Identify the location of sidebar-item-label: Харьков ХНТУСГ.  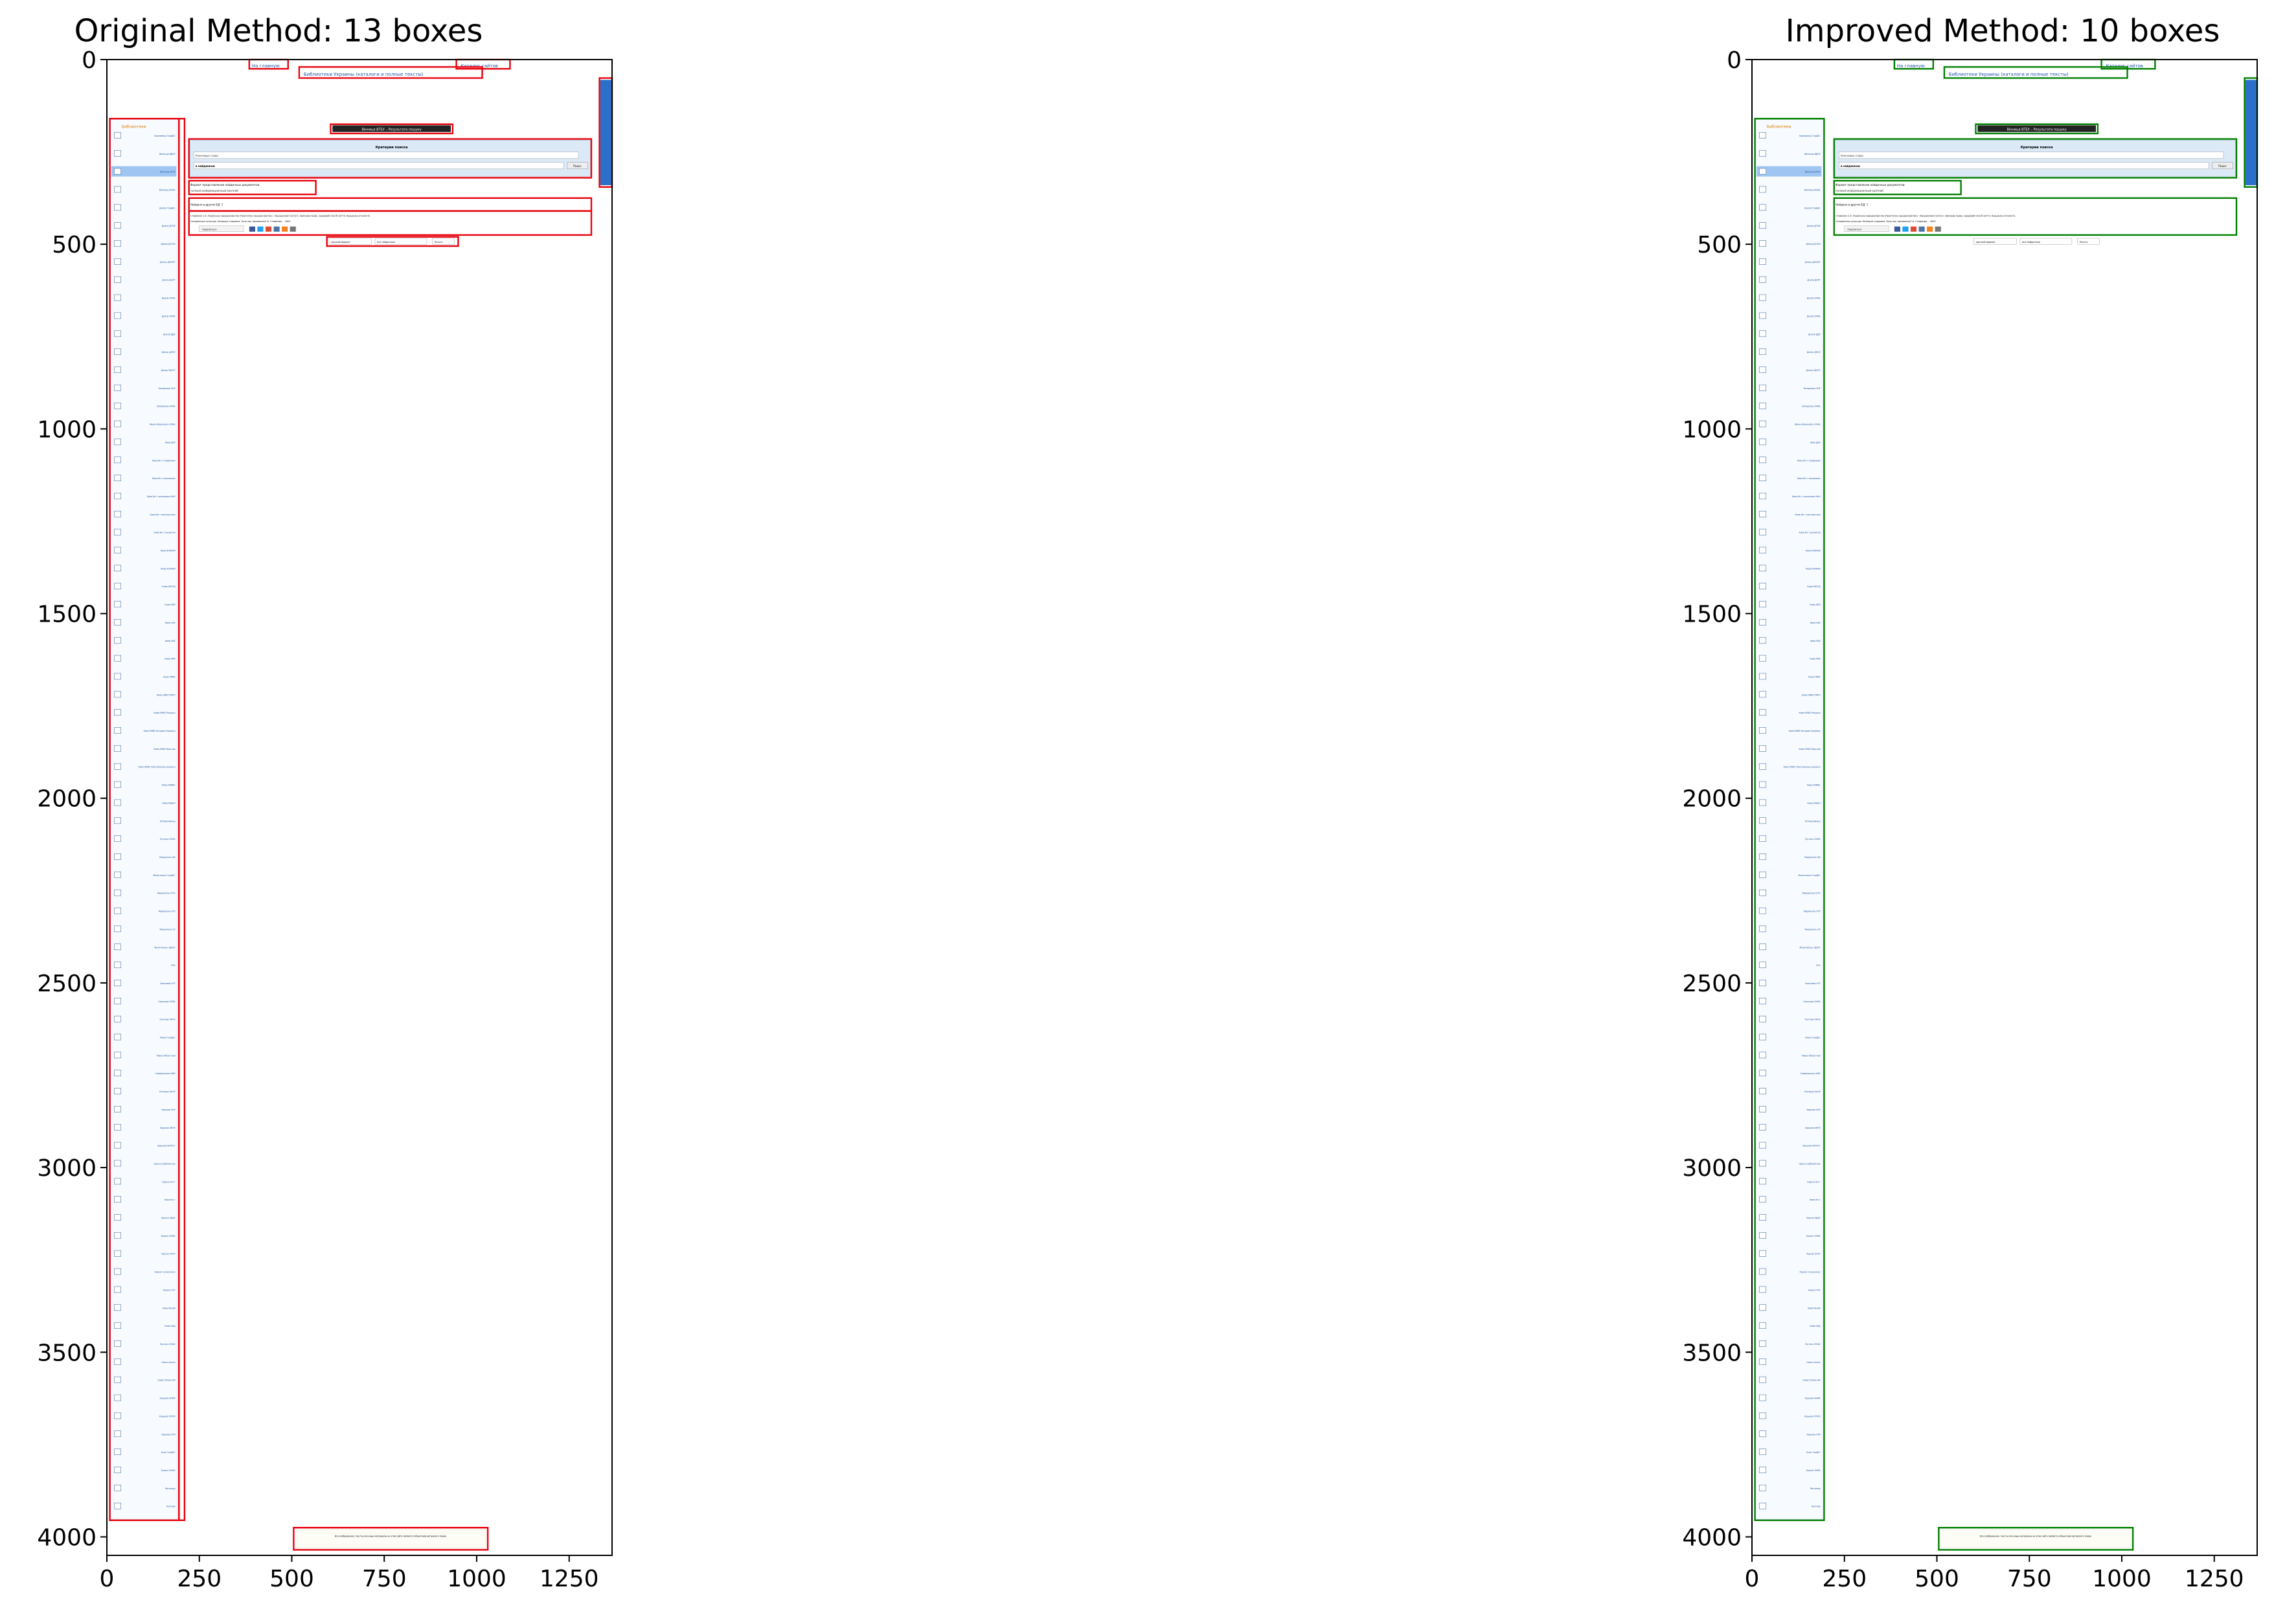
(1811, 1146).